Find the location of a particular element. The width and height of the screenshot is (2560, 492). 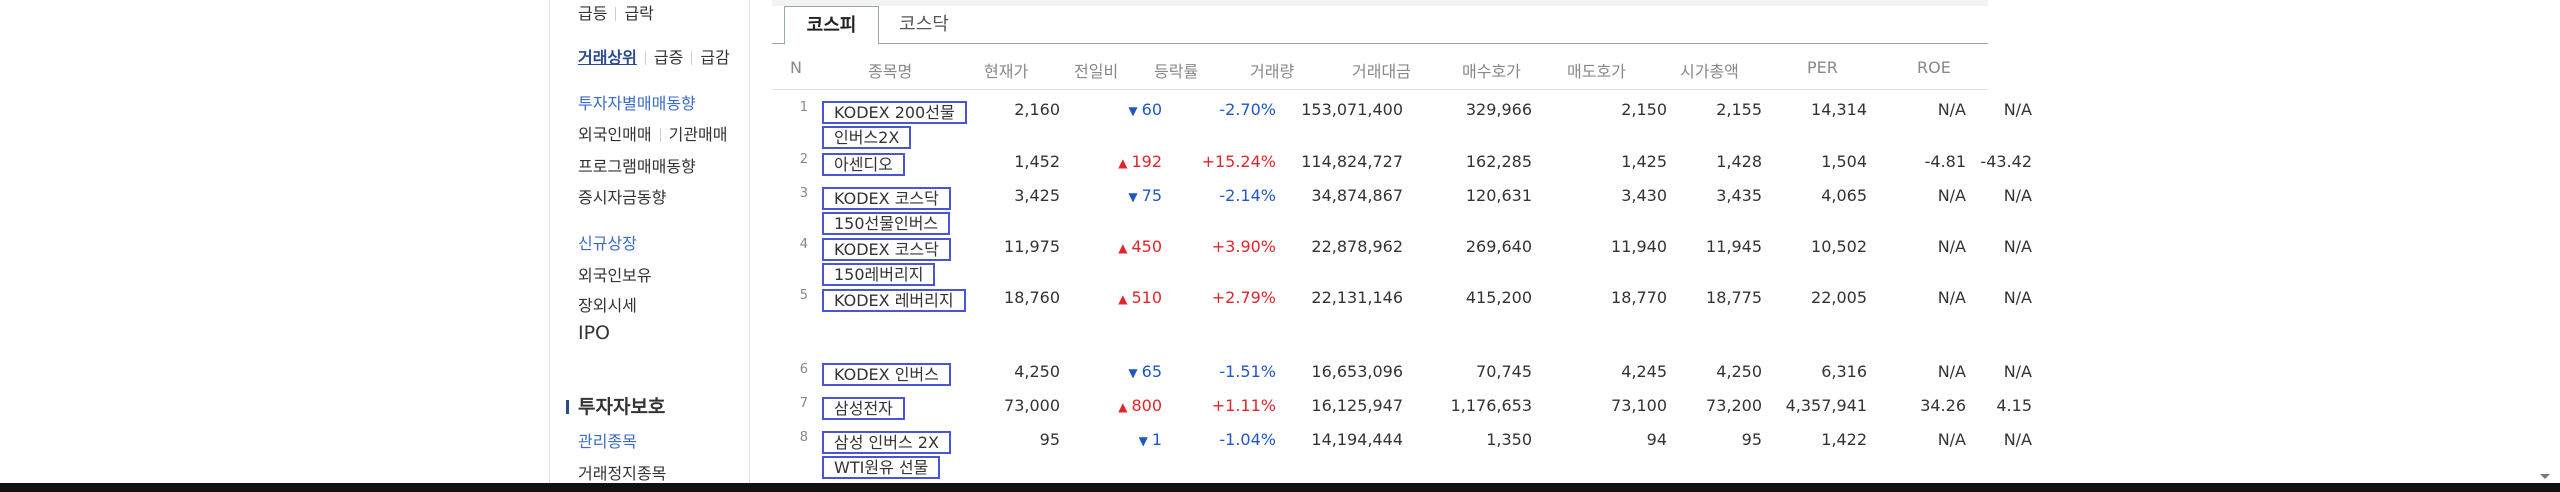

tab-kosdaq: 코스닥 is located at coordinates (924, 24).